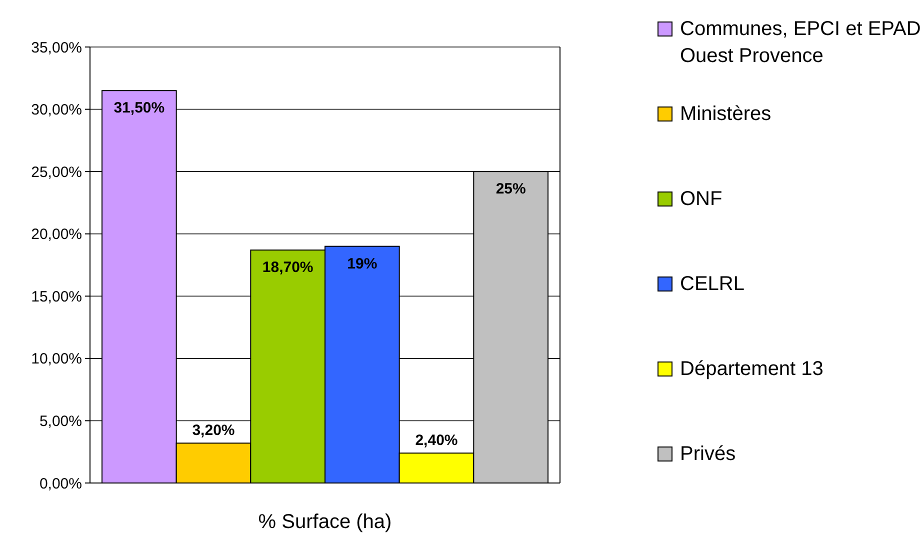  What do you see at coordinates (436, 441) in the screenshot?
I see `data-label: 2,40%` at bounding box center [436, 441].